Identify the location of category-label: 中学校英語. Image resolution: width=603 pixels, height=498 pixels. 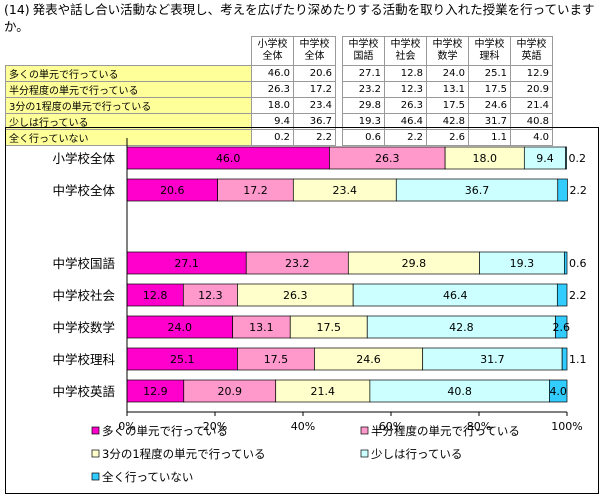
(83, 391).